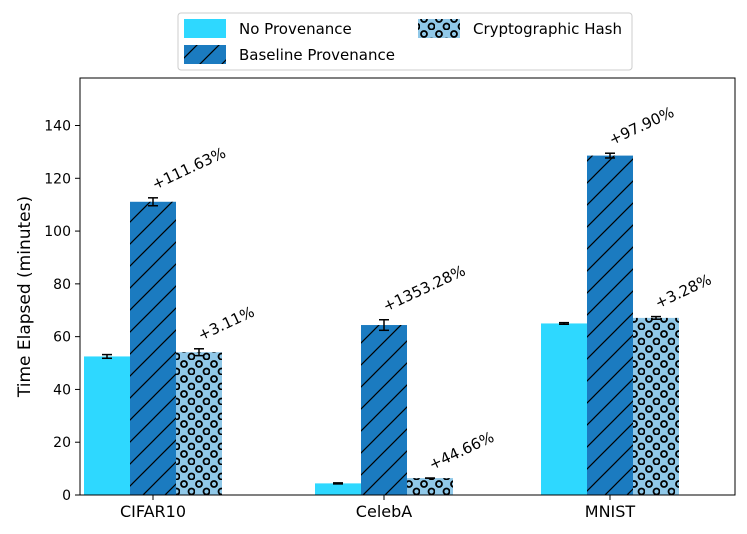 The height and width of the screenshot is (534, 747). Describe the element at coordinates (641, 126) in the screenshot. I see `data-label: +97.90%` at that location.